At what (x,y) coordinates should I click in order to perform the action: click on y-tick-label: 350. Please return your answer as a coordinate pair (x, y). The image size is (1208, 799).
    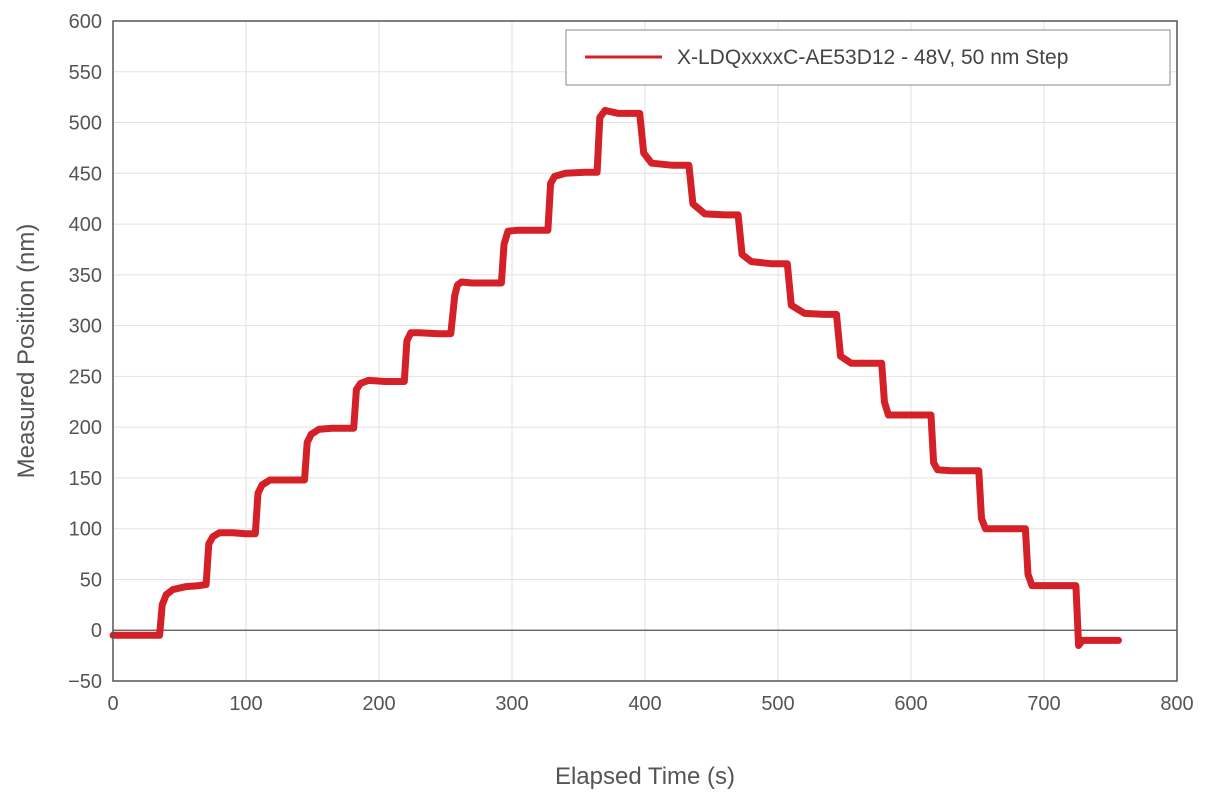
    Looking at the image, I should click on (85, 276).